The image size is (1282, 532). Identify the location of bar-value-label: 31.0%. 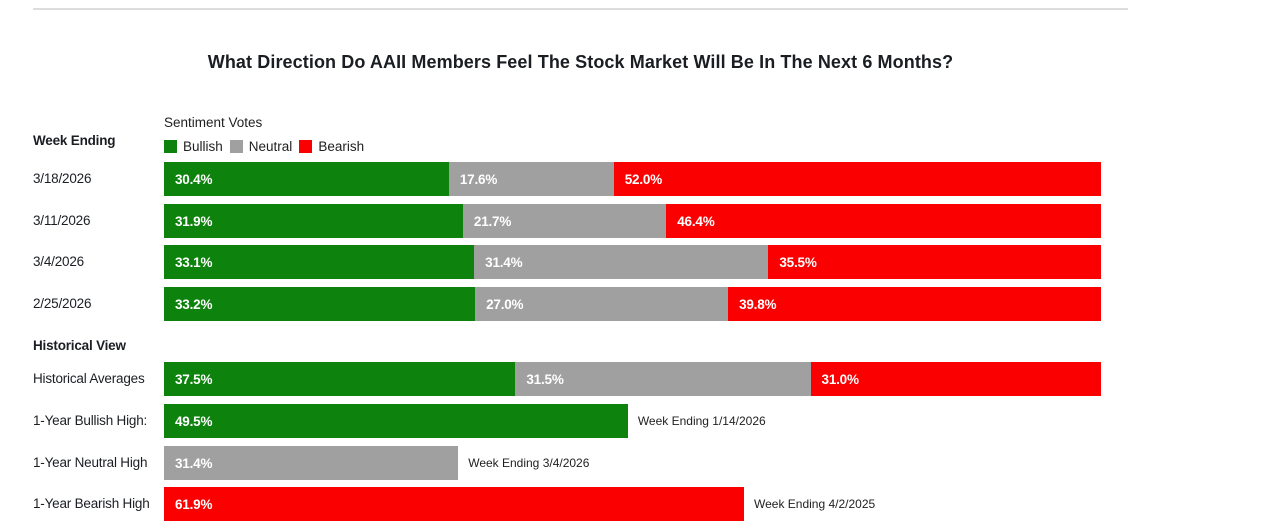
(840, 379).